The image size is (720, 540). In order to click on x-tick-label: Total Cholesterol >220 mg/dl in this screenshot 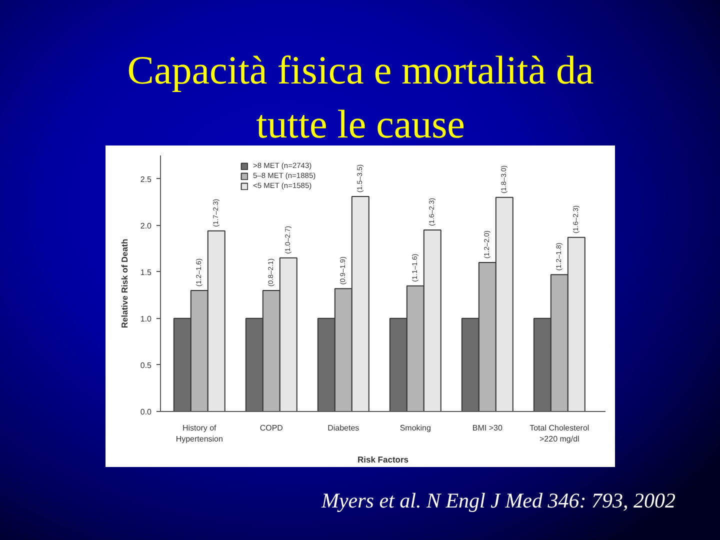, I will do `click(560, 434)`.